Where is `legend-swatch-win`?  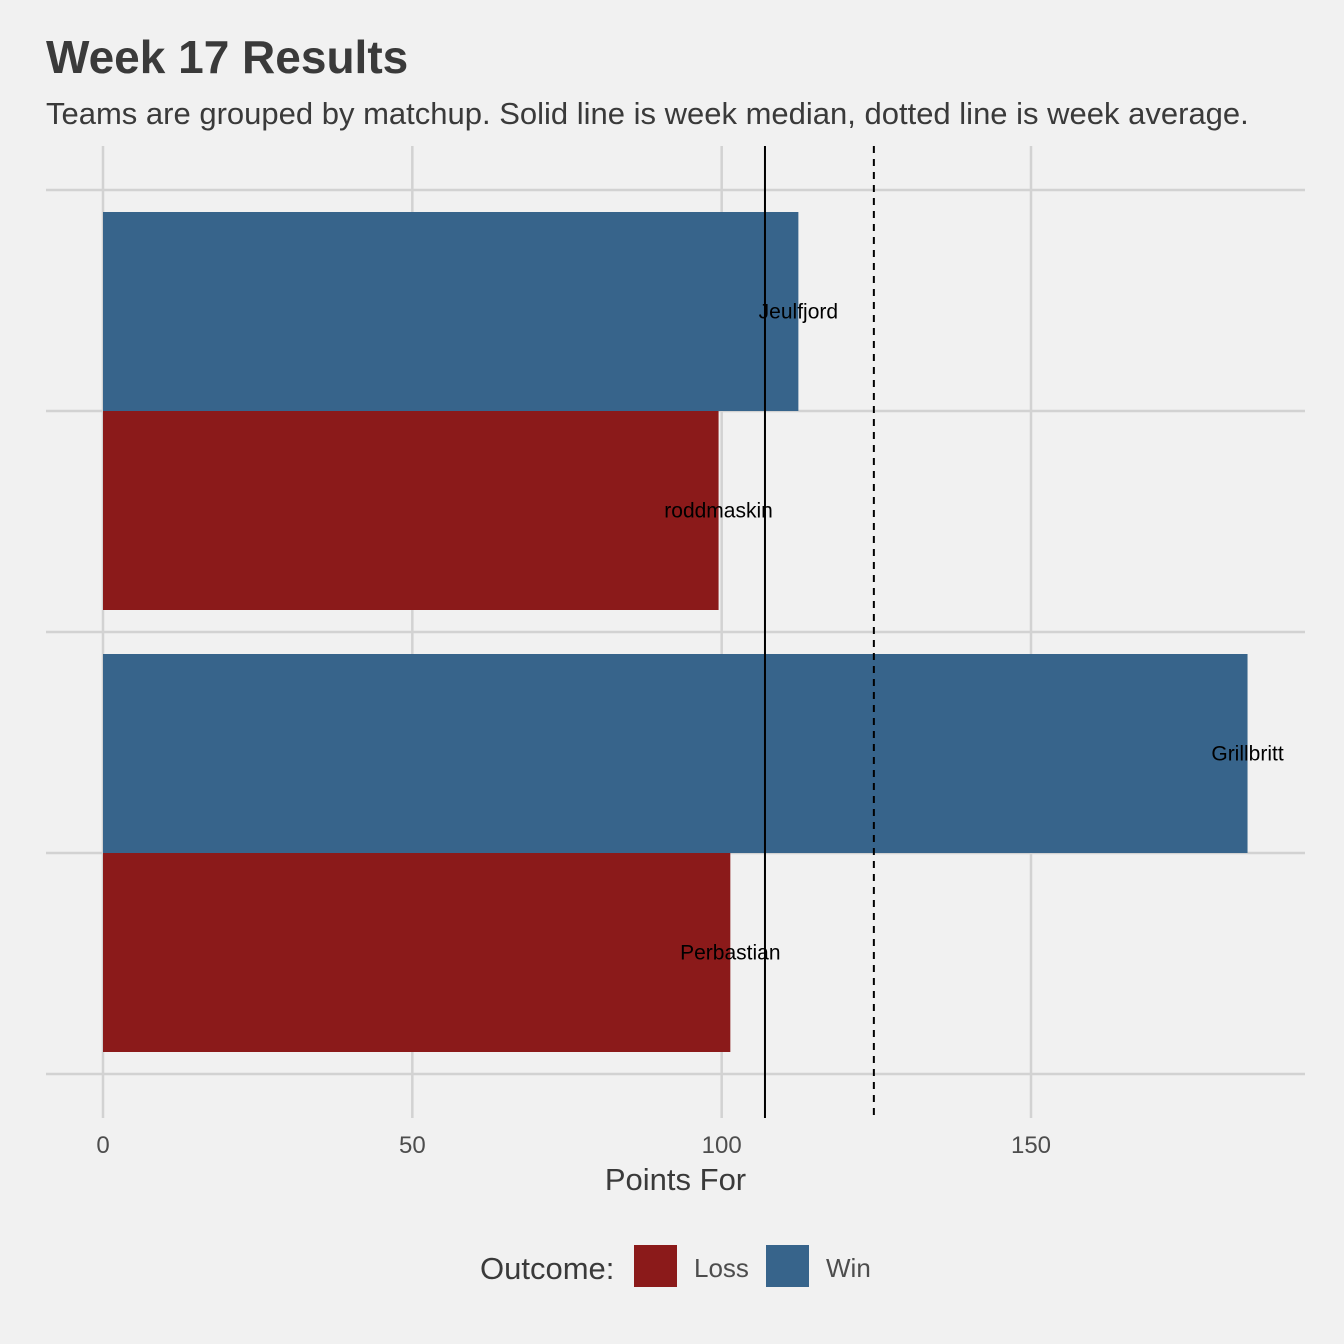 legend-swatch-win is located at coordinates (787, 1266).